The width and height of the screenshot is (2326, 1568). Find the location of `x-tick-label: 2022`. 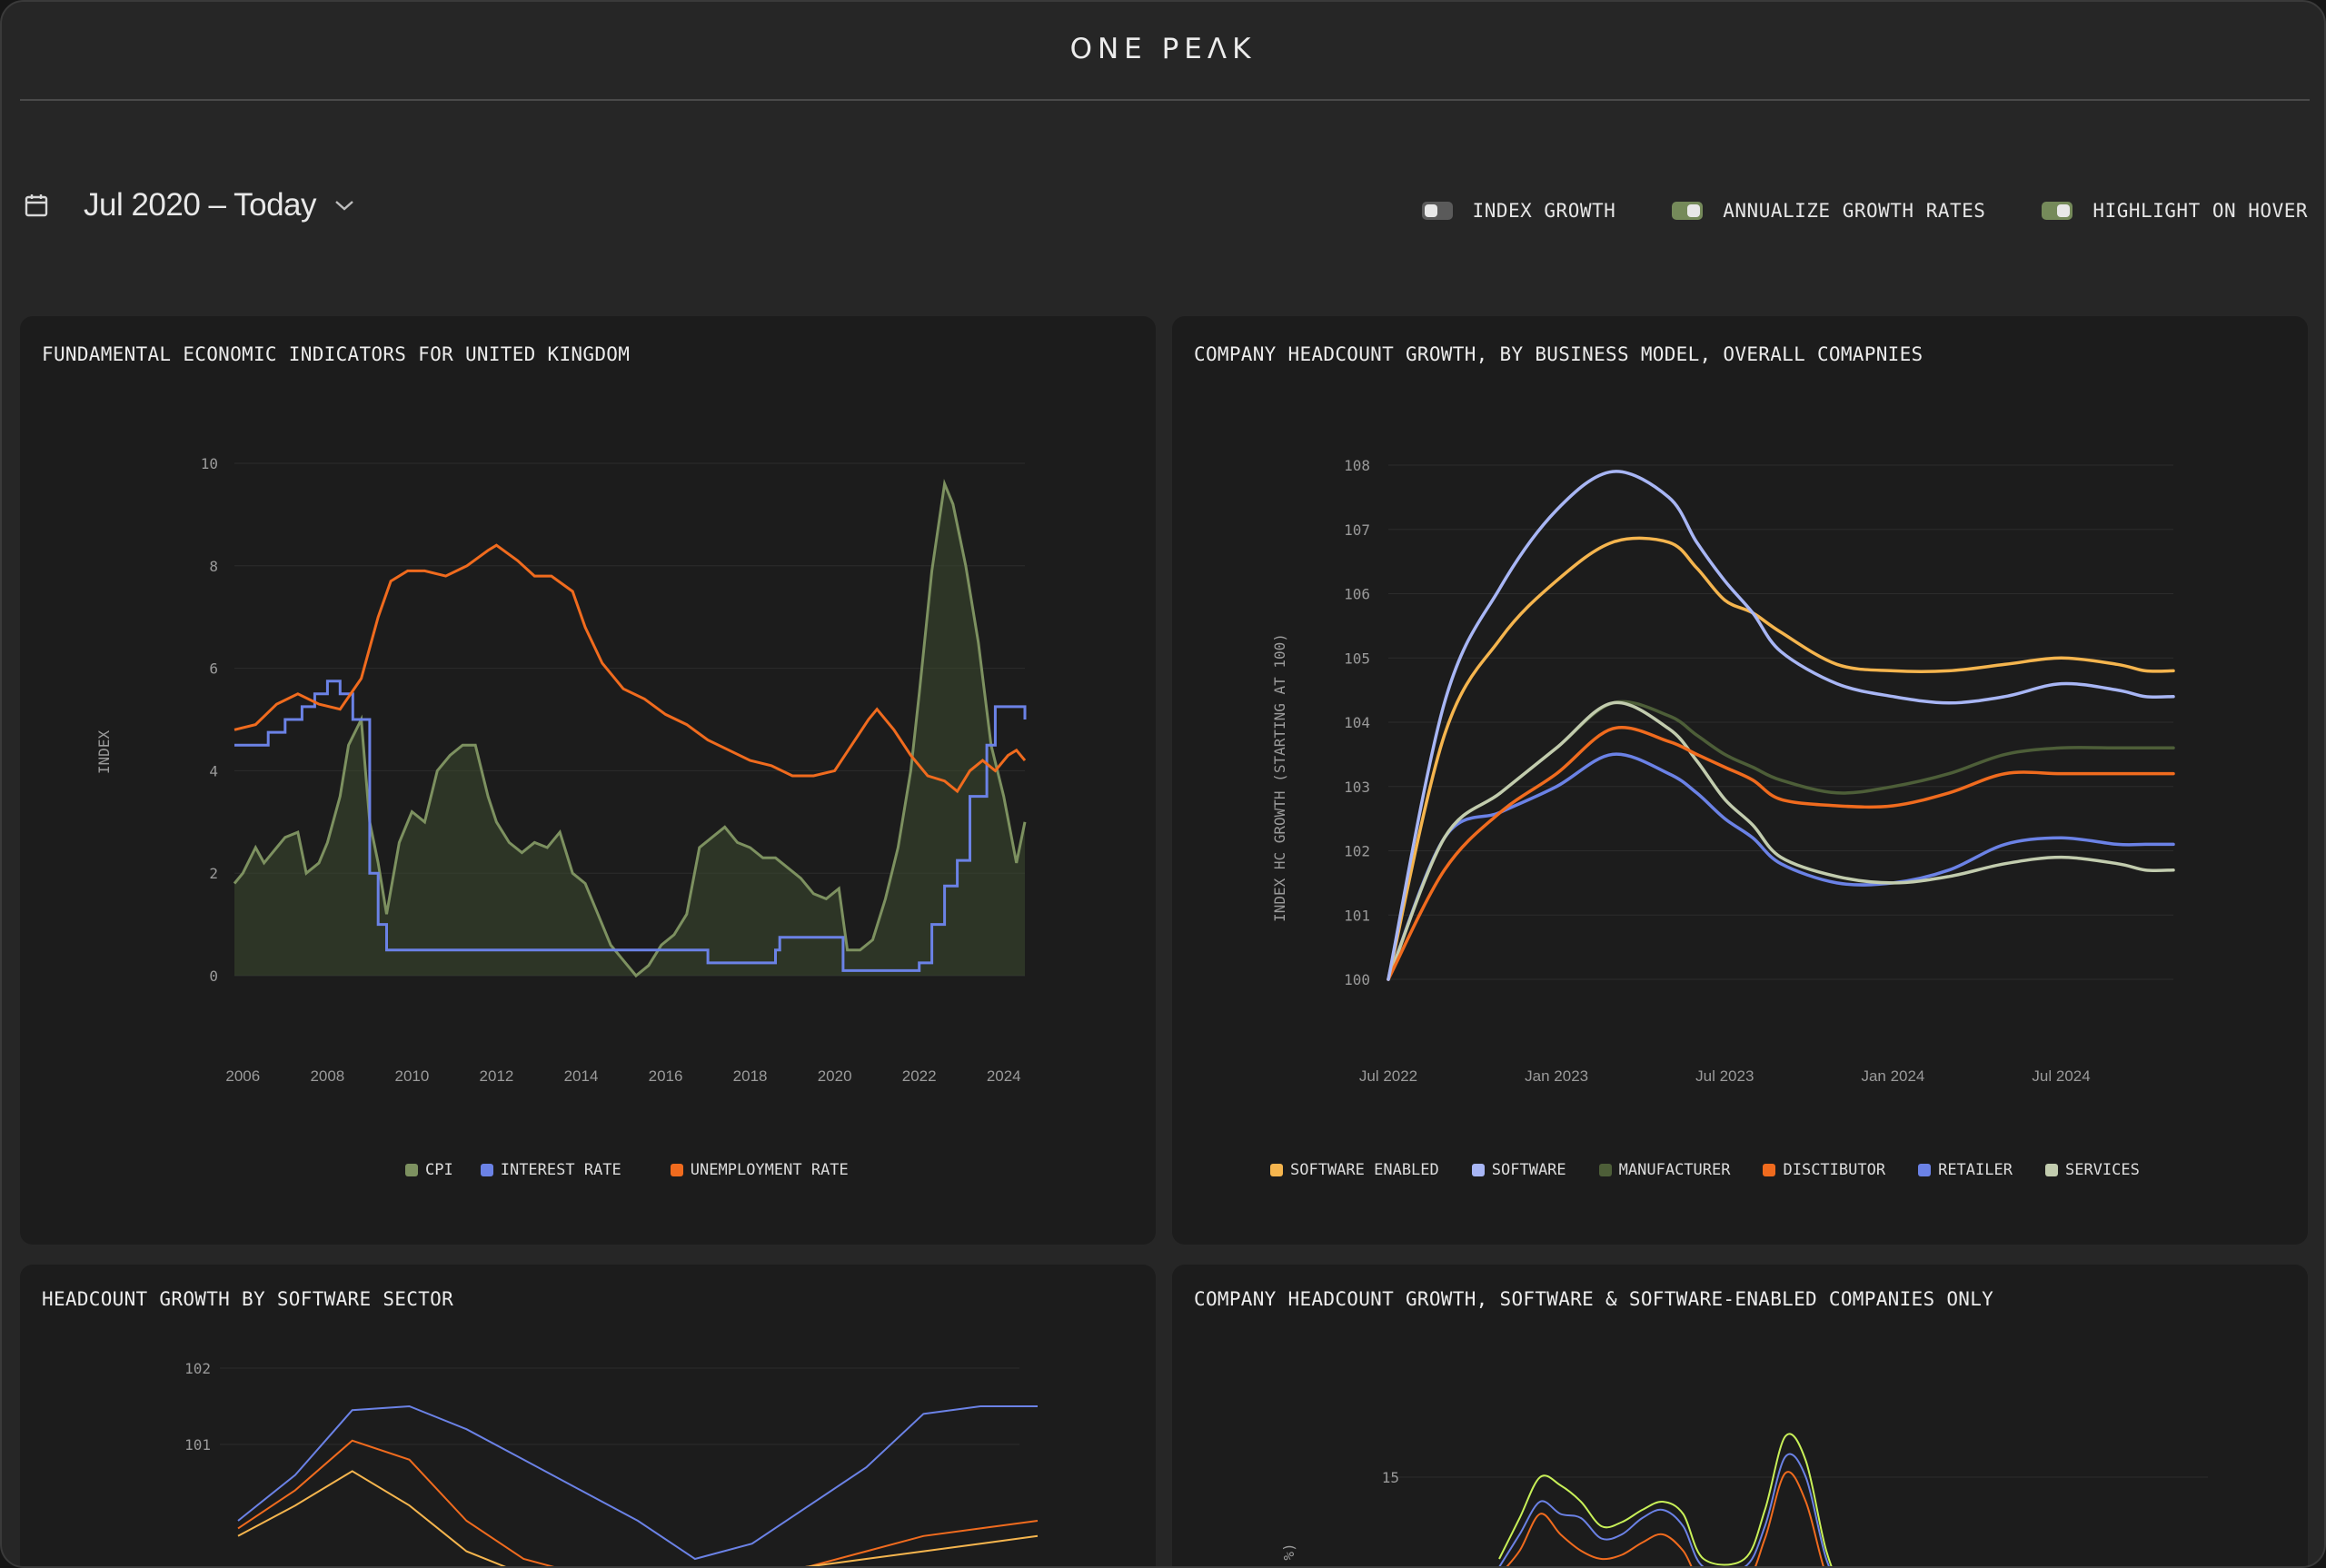

x-tick-label: 2022 is located at coordinates (919, 1076).